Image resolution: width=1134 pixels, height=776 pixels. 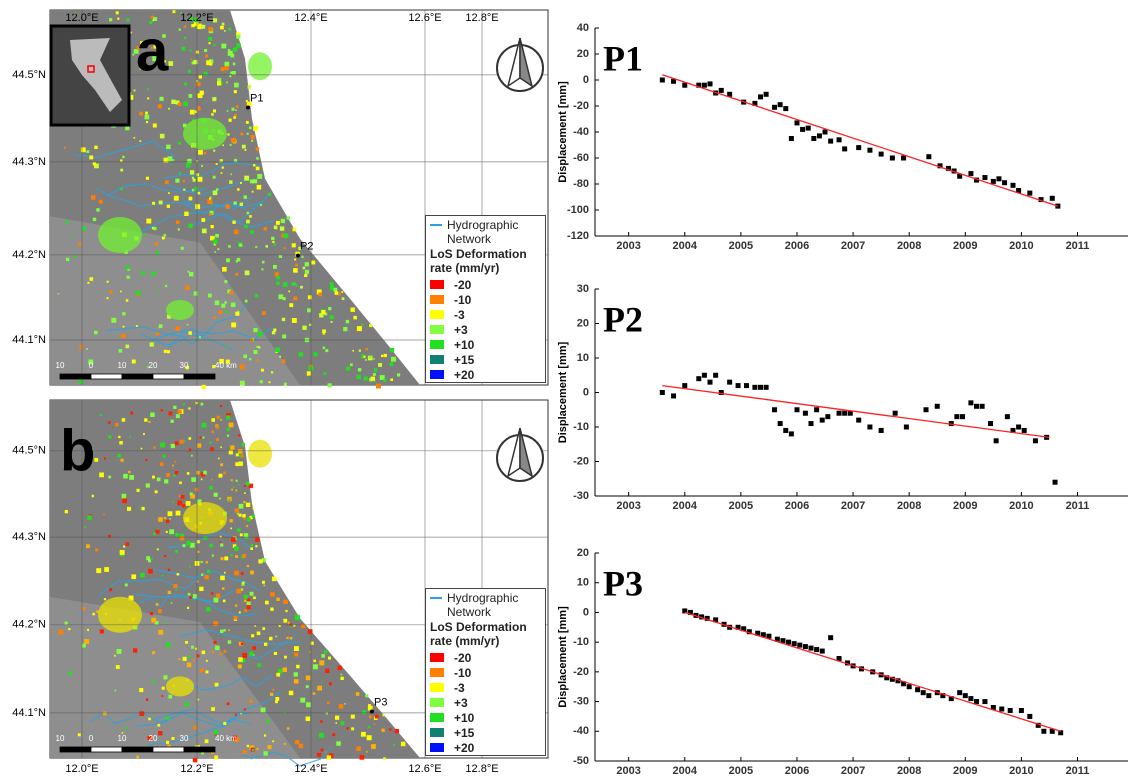 I want to click on lon-label: 12.2°E, so click(x=196, y=769).